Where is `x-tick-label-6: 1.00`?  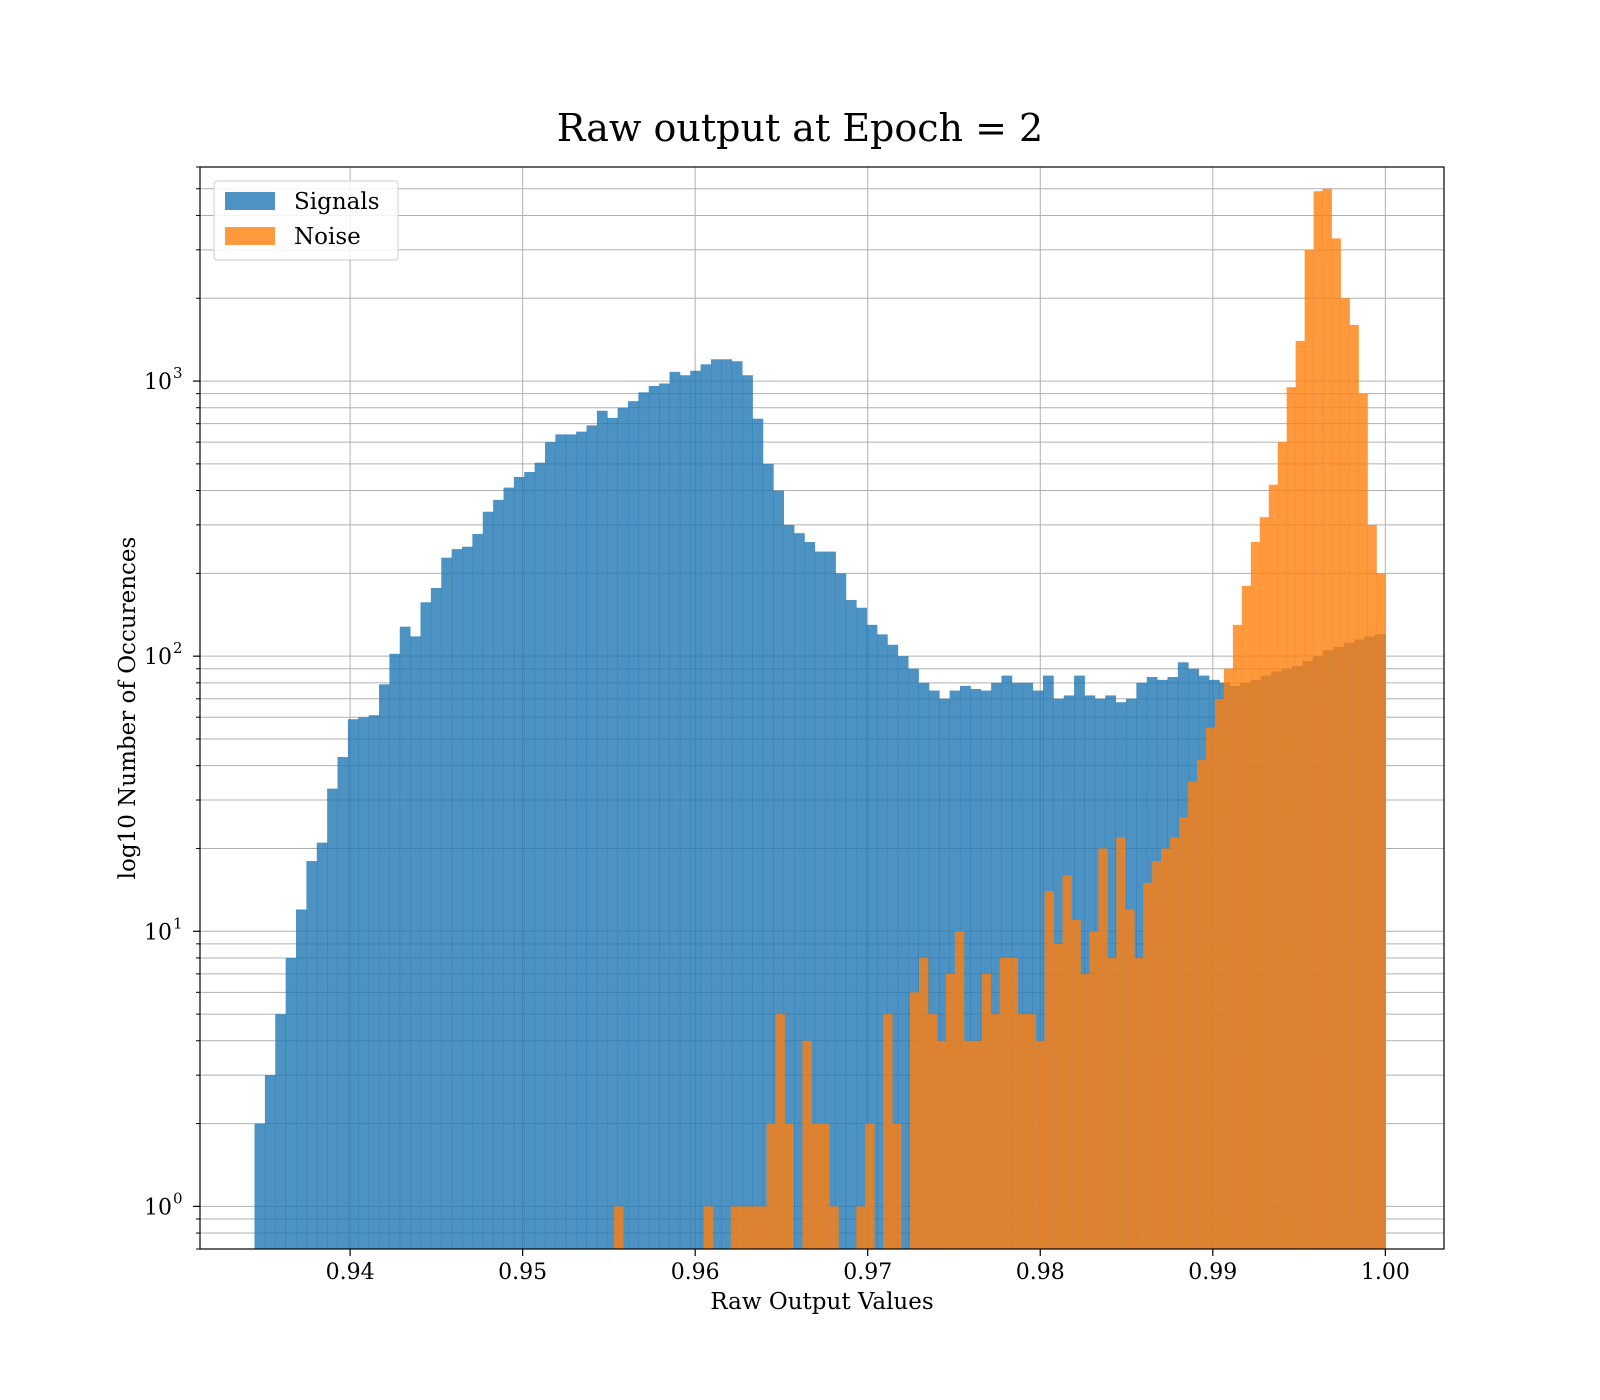
x-tick-label-6: 1.00 is located at coordinates (1385, 1272).